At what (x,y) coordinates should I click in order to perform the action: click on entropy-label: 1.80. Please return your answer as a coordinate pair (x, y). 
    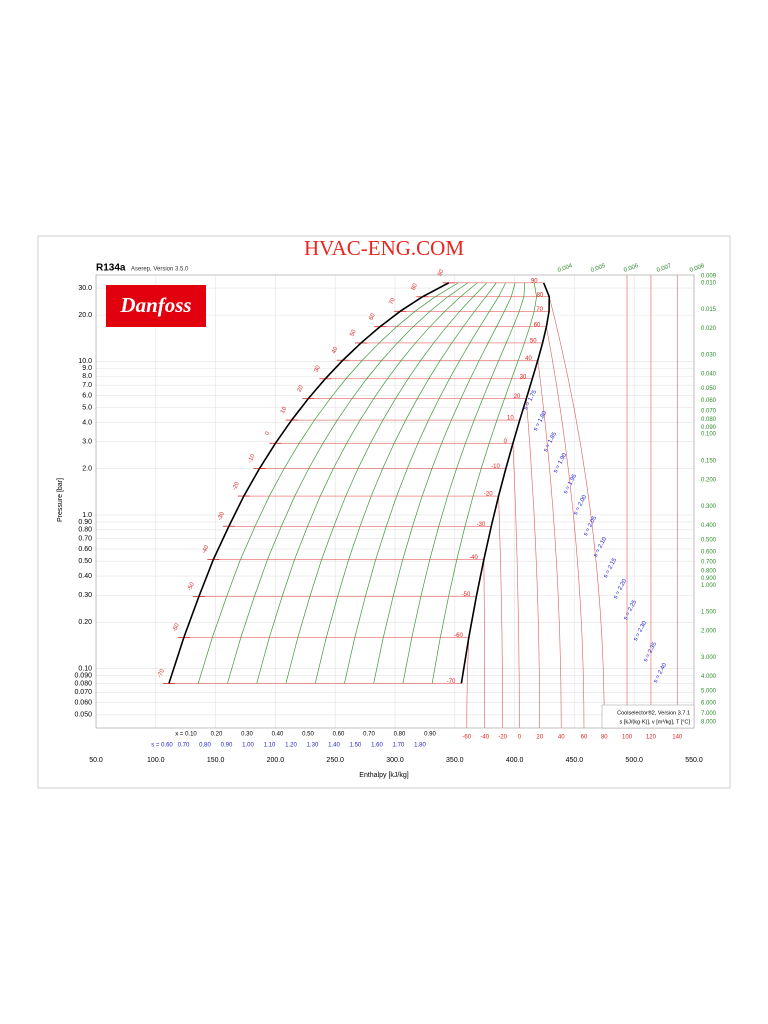
    Looking at the image, I should click on (420, 746).